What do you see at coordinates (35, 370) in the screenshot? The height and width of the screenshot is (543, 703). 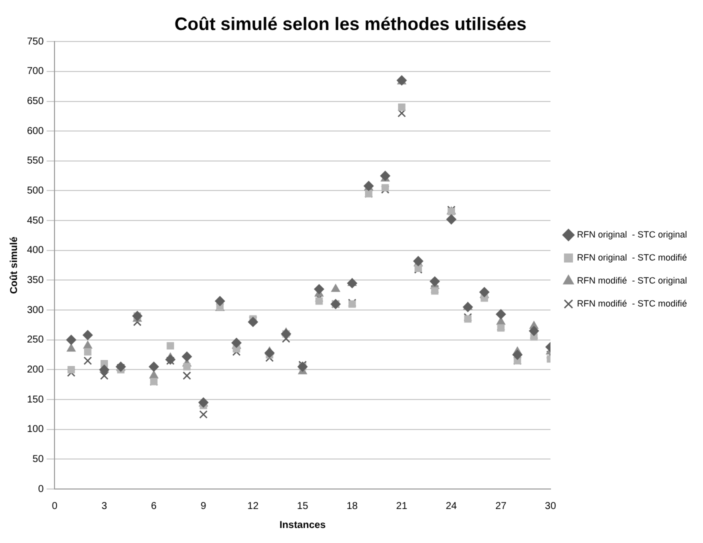 I see `y-tick-label: 200` at bounding box center [35, 370].